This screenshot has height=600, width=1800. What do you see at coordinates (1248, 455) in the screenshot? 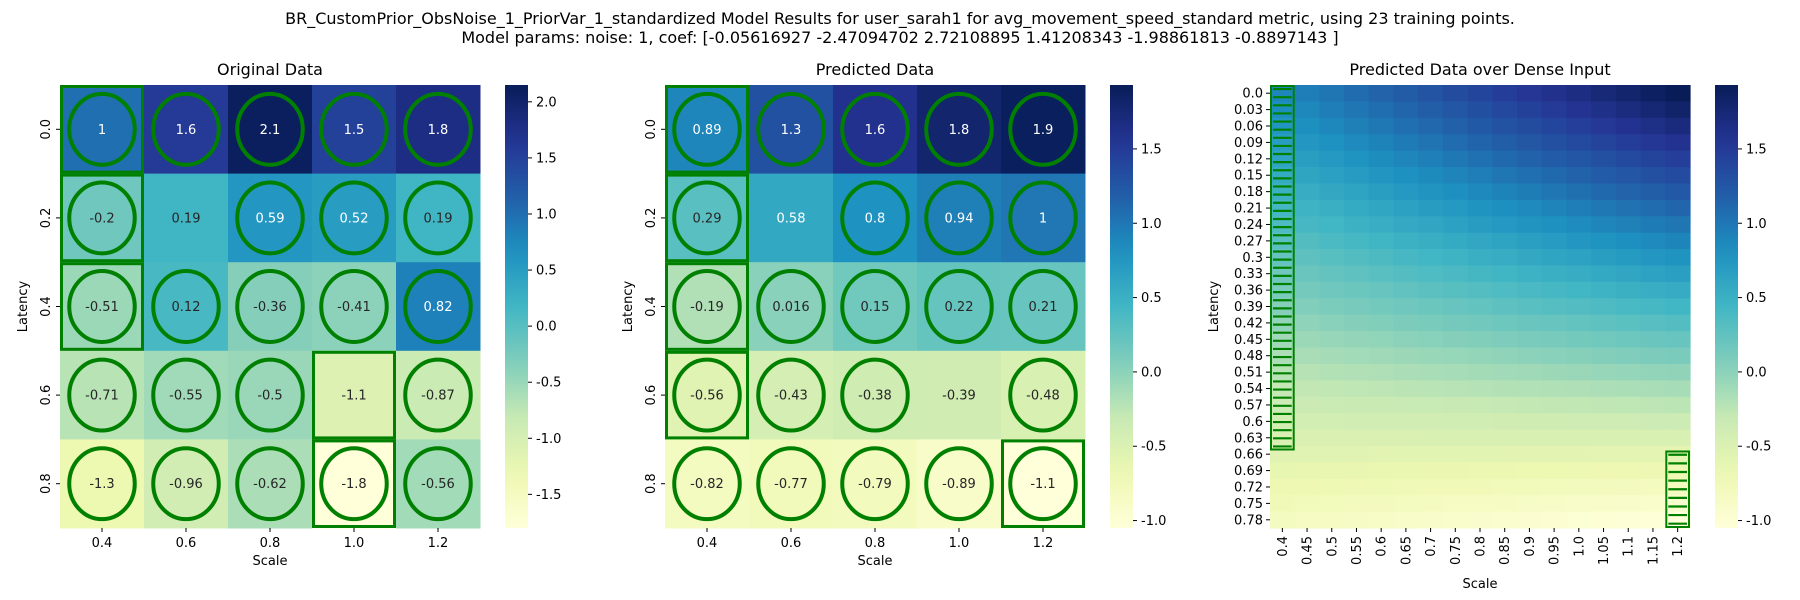
I see `y-tick-label: 0.66` at bounding box center [1248, 455].